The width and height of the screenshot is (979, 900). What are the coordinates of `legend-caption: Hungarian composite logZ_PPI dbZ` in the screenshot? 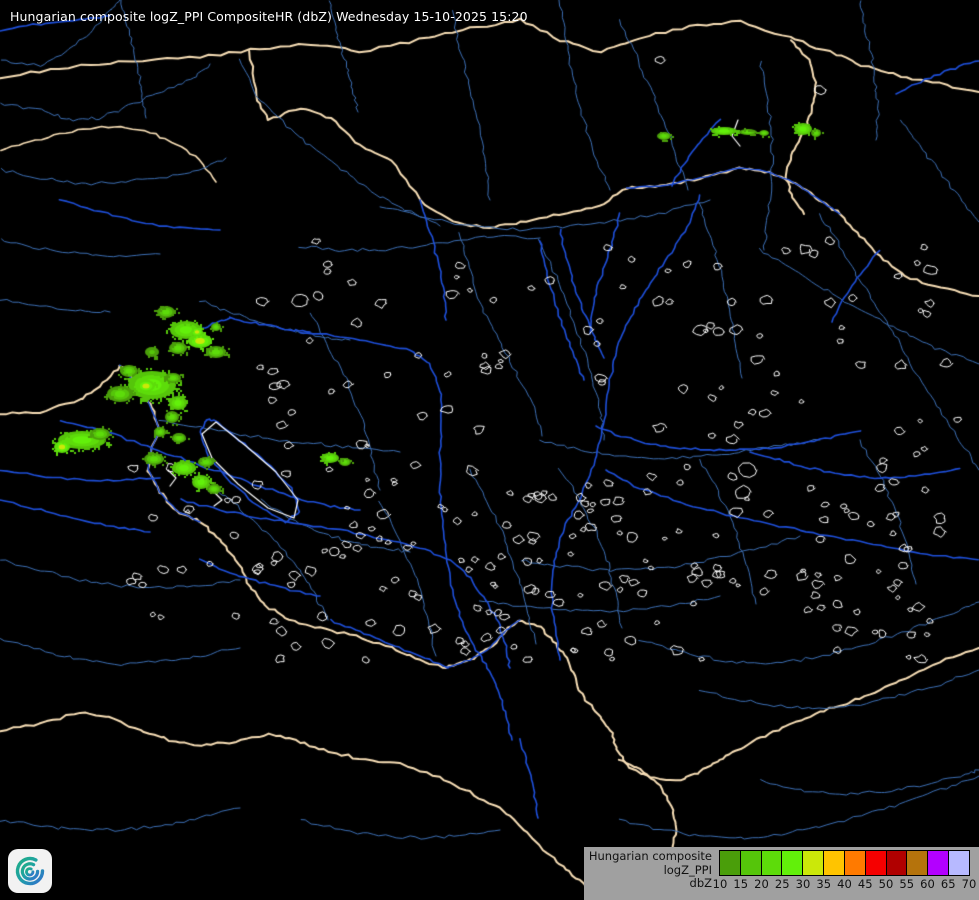 It's located at (650, 869).